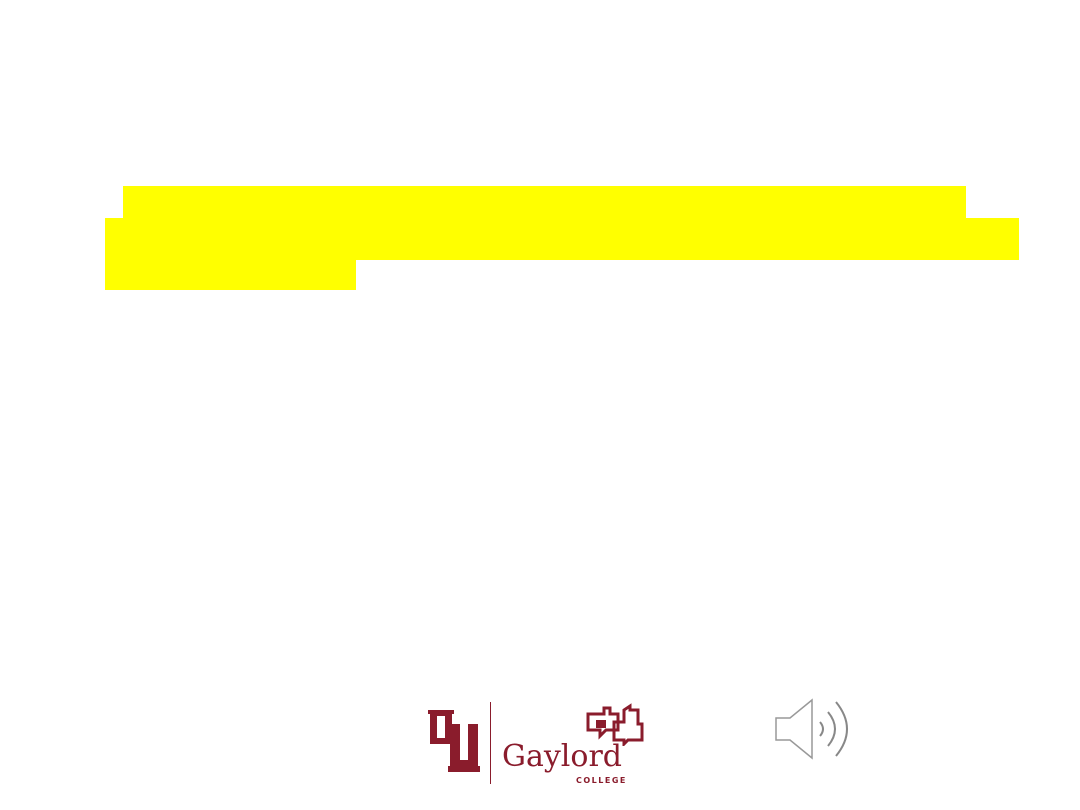 The image size is (1080, 810). What do you see at coordinates (562, 756) in the screenshot?
I see `brand-name: Gaylord` at bounding box center [562, 756].